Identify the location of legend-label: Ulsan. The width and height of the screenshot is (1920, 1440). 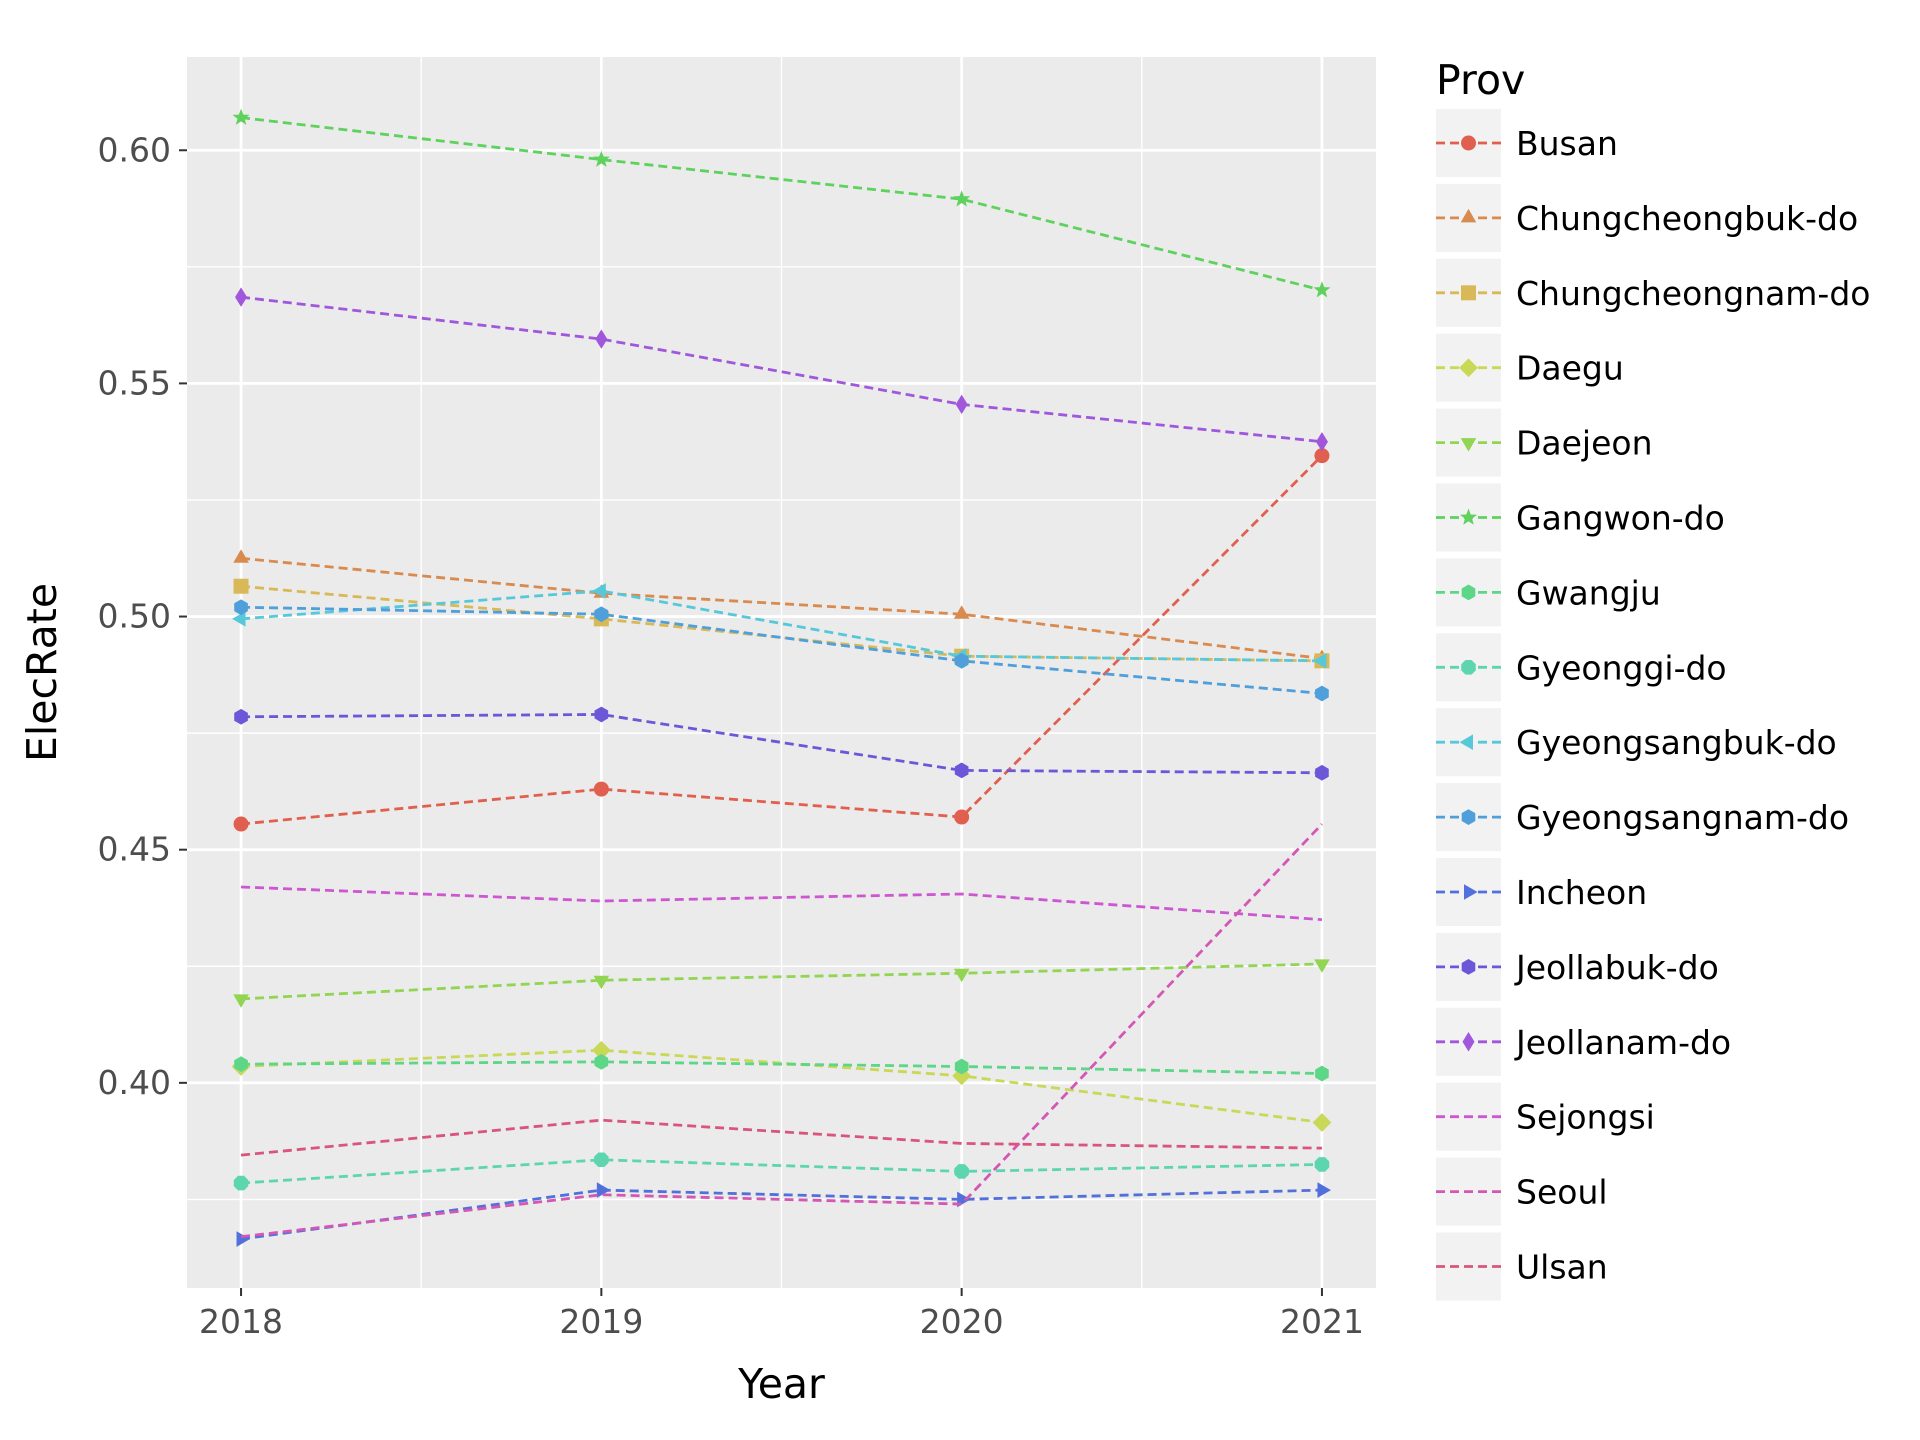
(1562, 1267).